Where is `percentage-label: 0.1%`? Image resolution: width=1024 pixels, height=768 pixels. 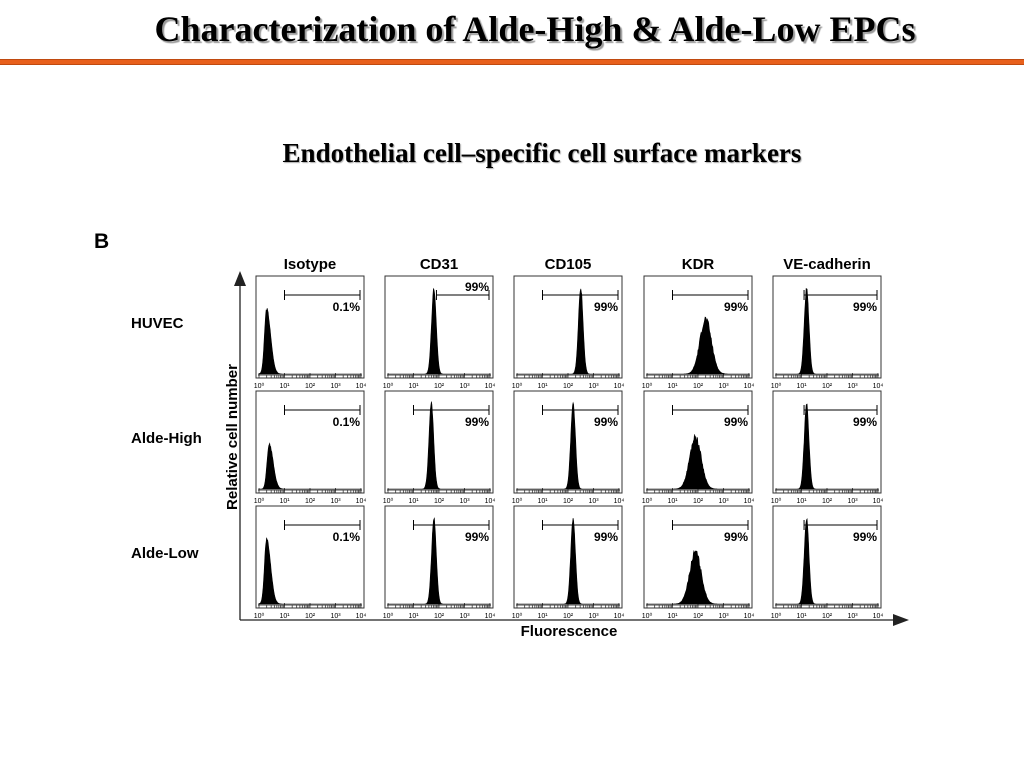
percentage-label: 0.1% is located at coordinates (347, 422).